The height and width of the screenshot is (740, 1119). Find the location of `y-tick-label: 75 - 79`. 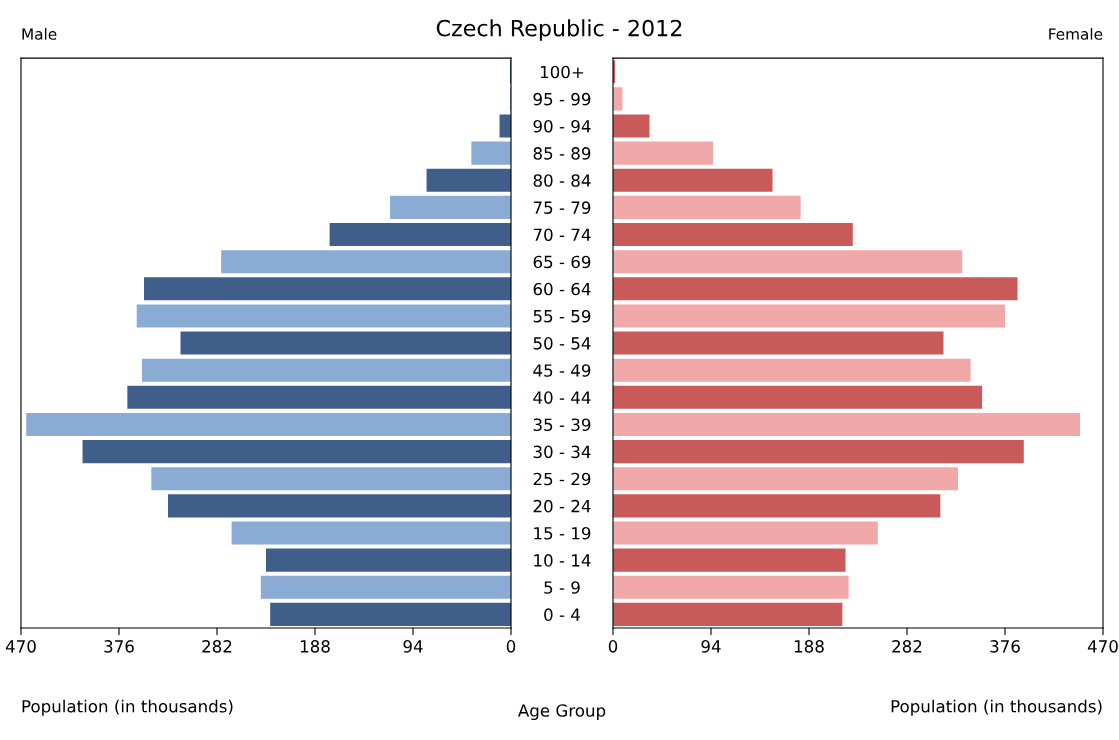

y-tick-label: 75 - 79 is located at coordinates (562, 207).